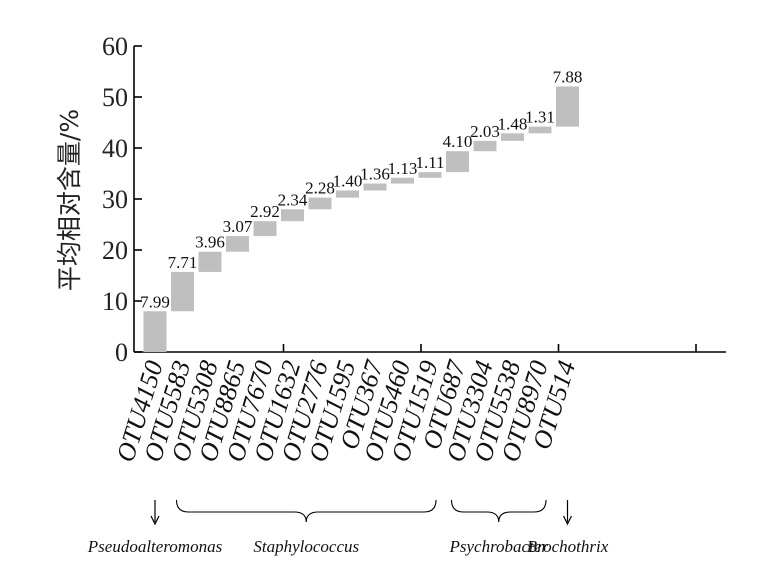 The image size is (781, 573). What do you see at coordinates (115, 46) in the screenshot?
I see `y-tick-label: 60` at bounding box center [115, 46].